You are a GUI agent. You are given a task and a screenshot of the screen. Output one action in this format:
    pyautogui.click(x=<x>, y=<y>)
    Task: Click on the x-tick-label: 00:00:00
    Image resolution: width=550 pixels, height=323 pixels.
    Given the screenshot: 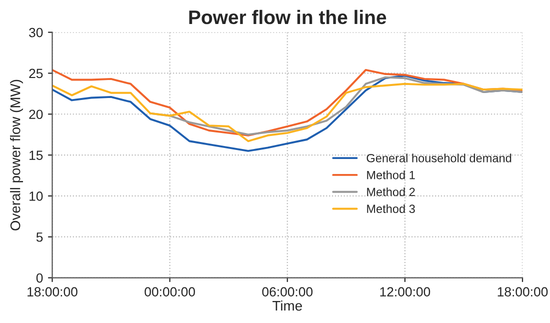 What is the action you would take?
    pyautogui.click(x=169, y=291)
    